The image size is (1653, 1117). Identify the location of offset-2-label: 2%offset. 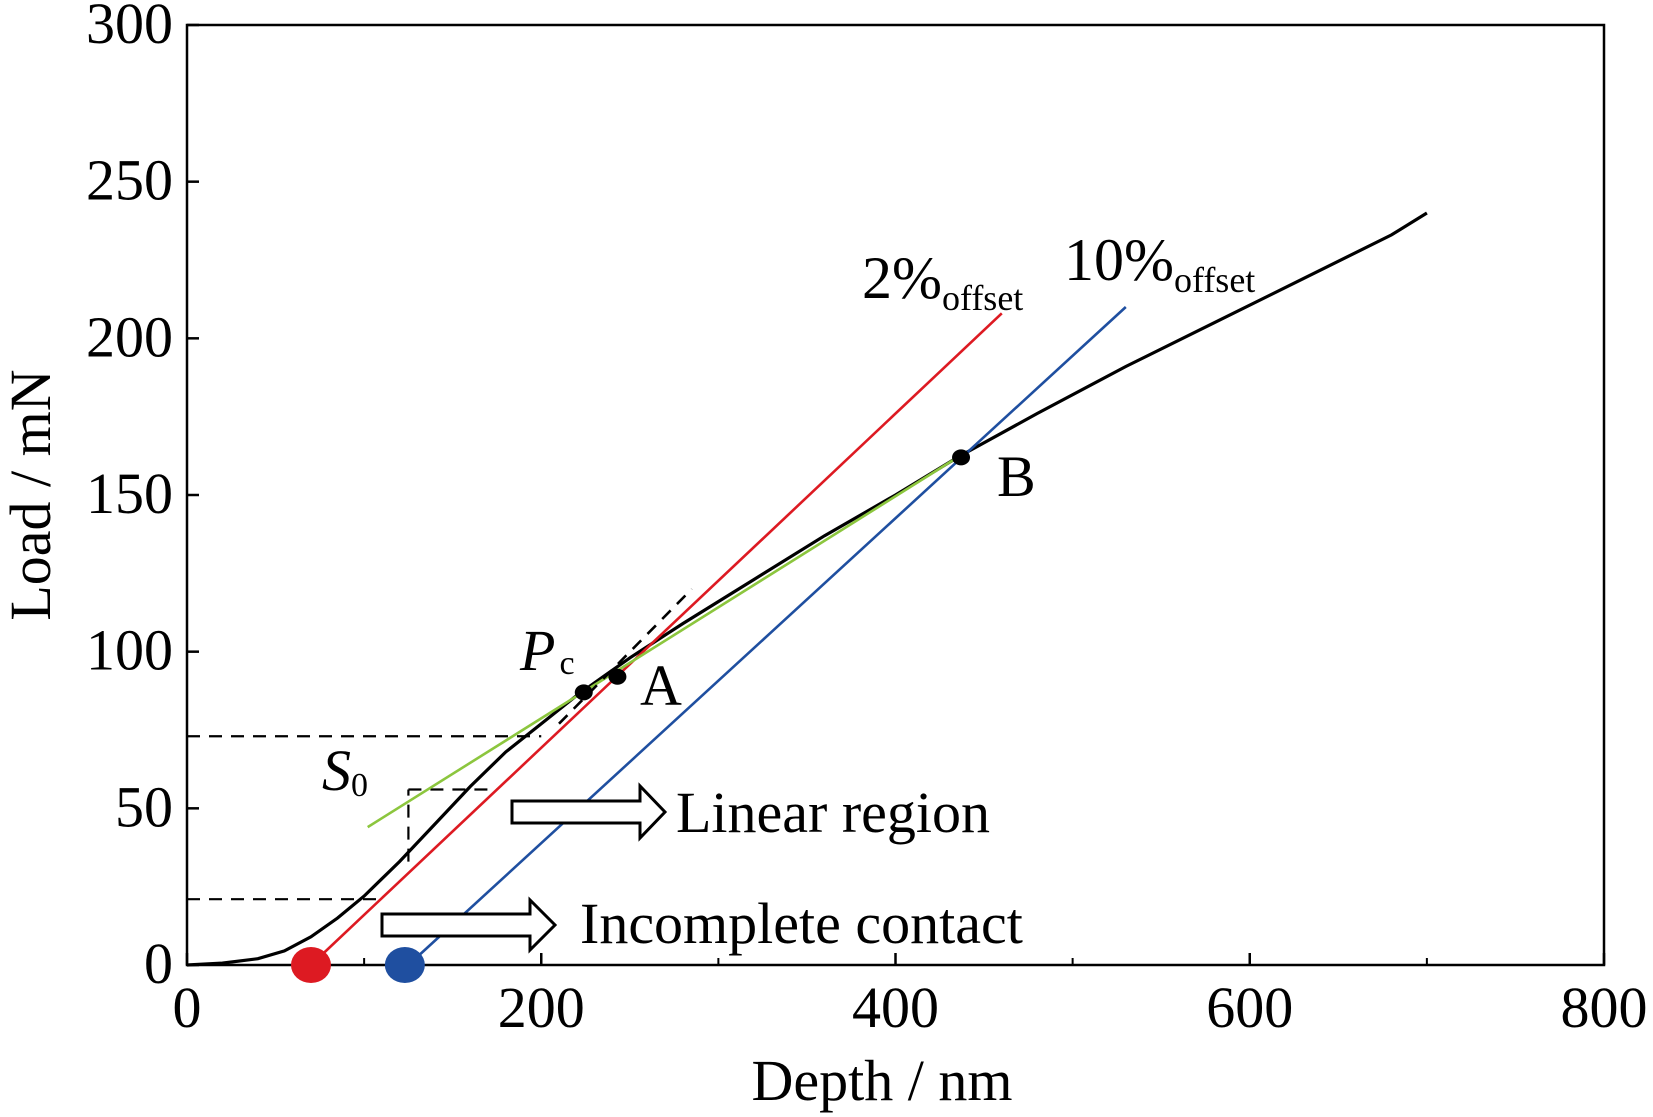
(942, 281).